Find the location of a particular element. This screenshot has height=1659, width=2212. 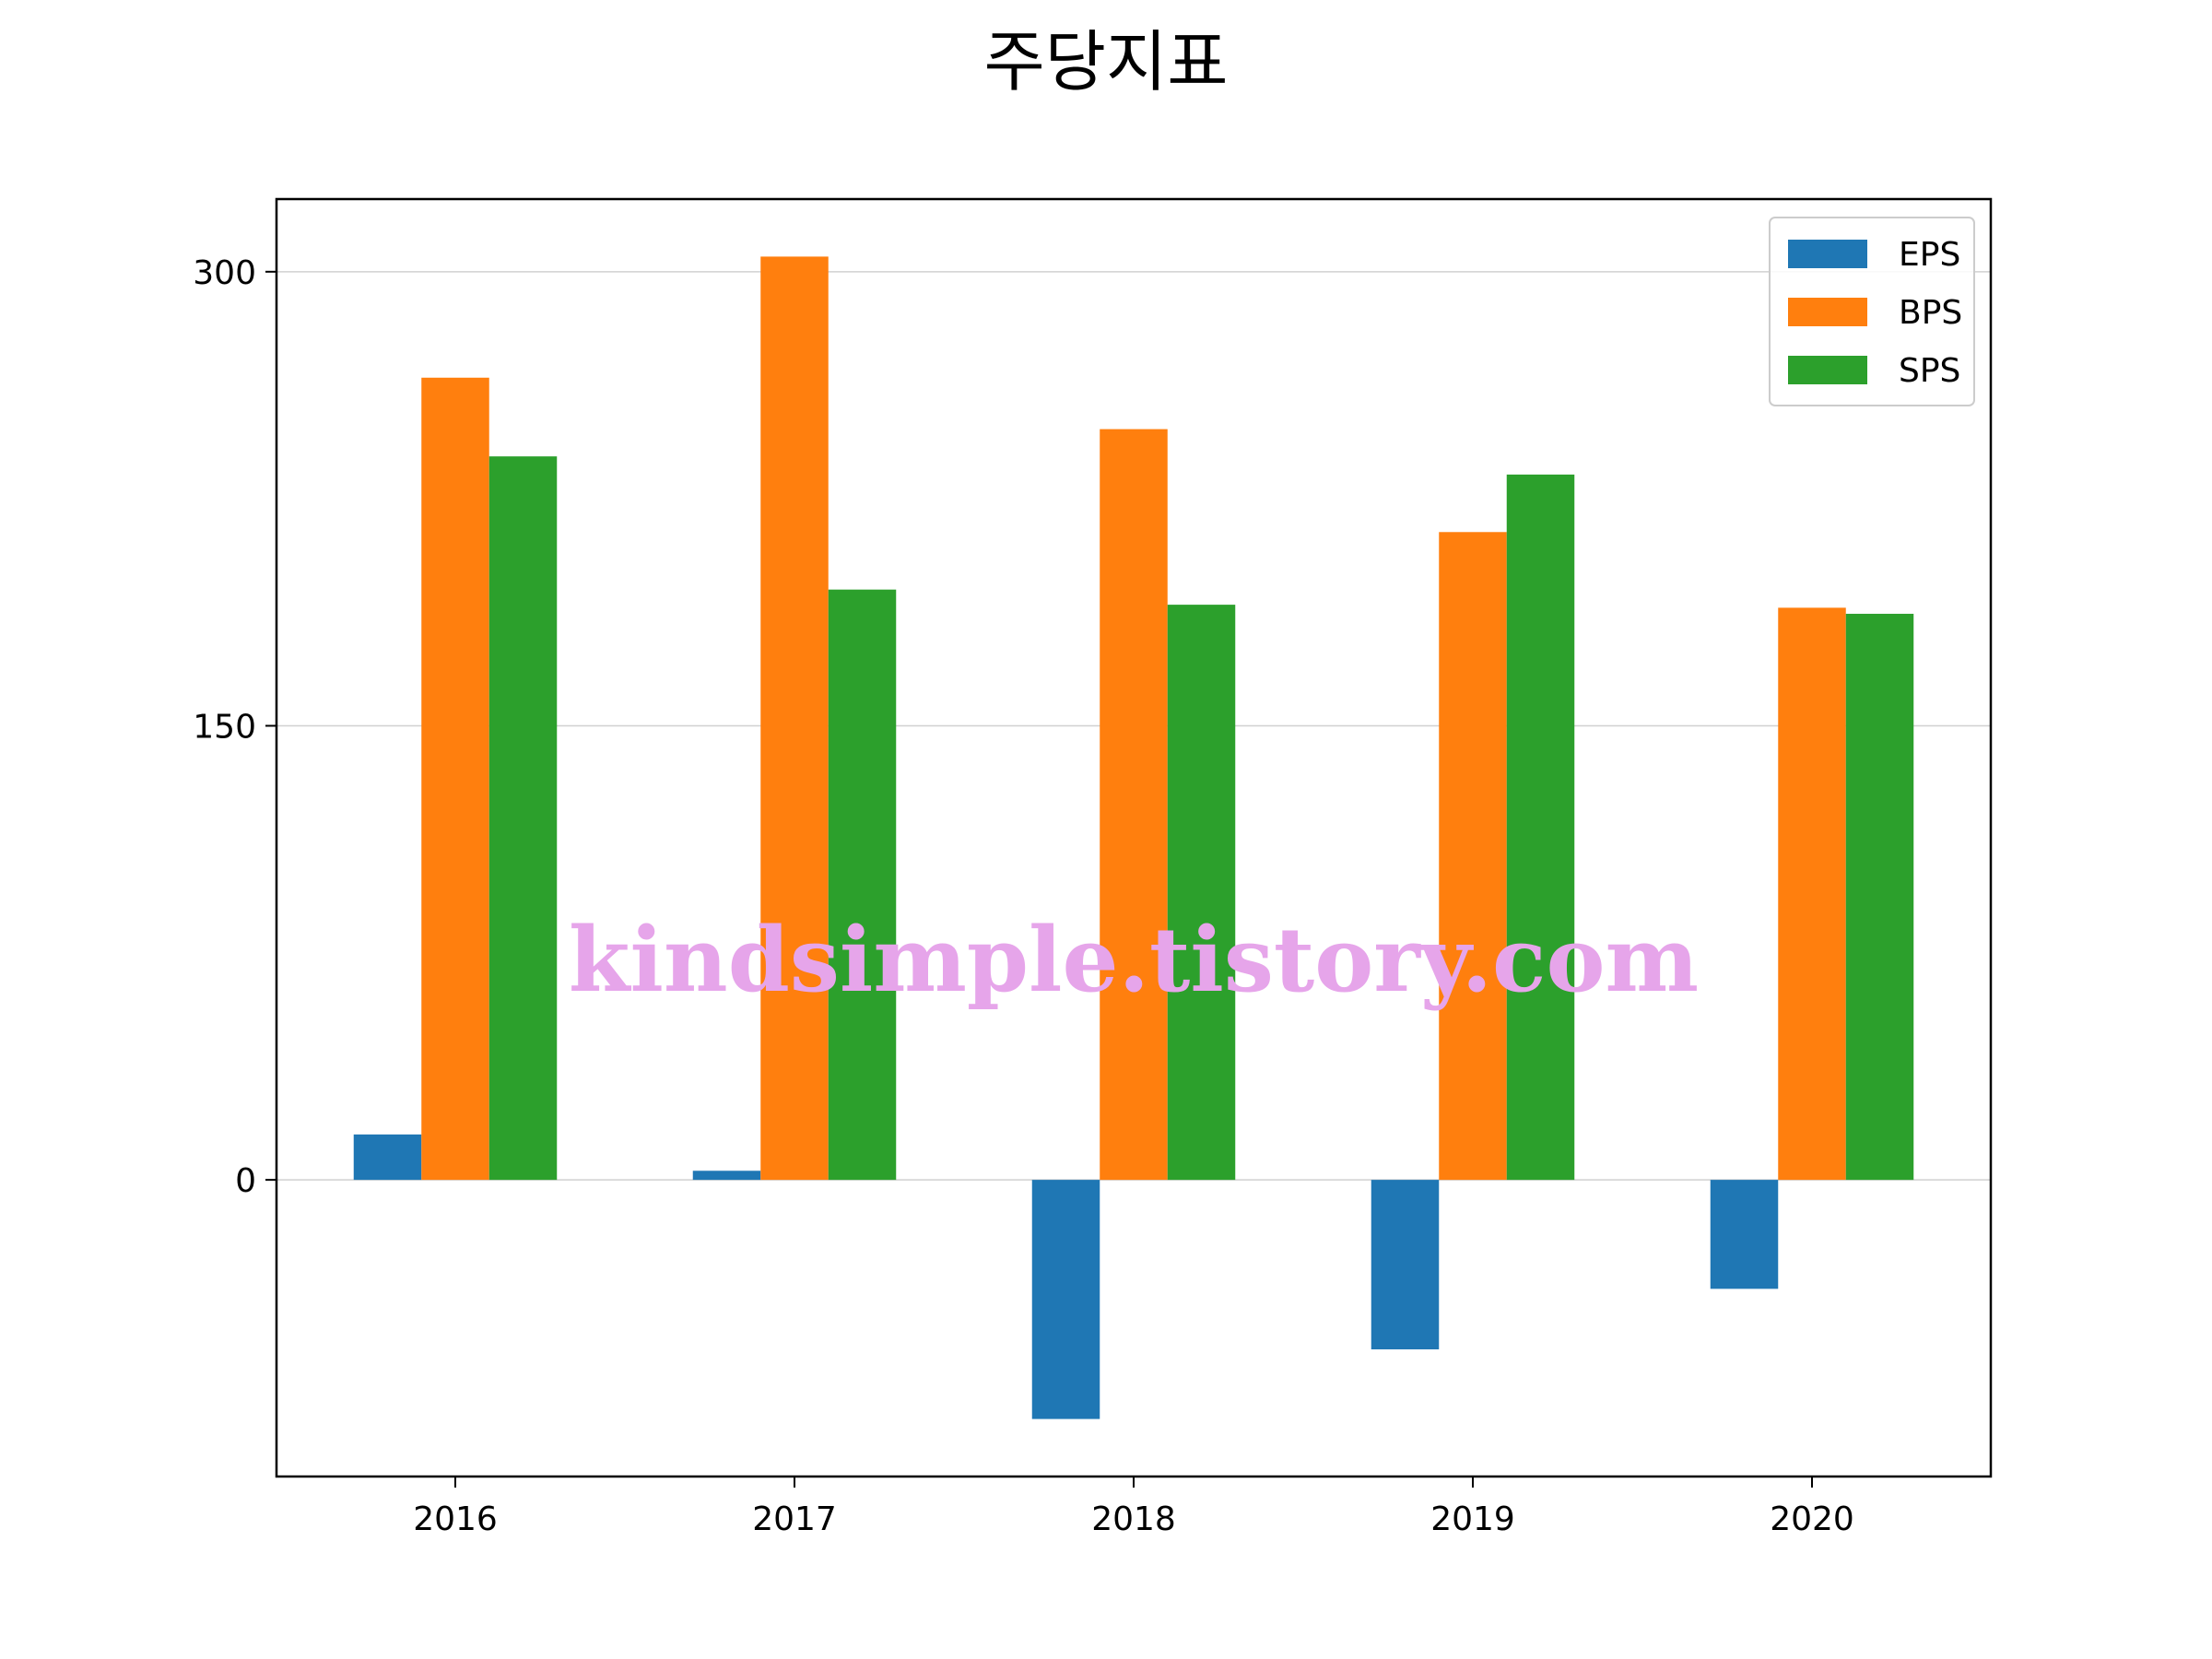

bar-sps-2019 is located at coordinates (1540, 827).